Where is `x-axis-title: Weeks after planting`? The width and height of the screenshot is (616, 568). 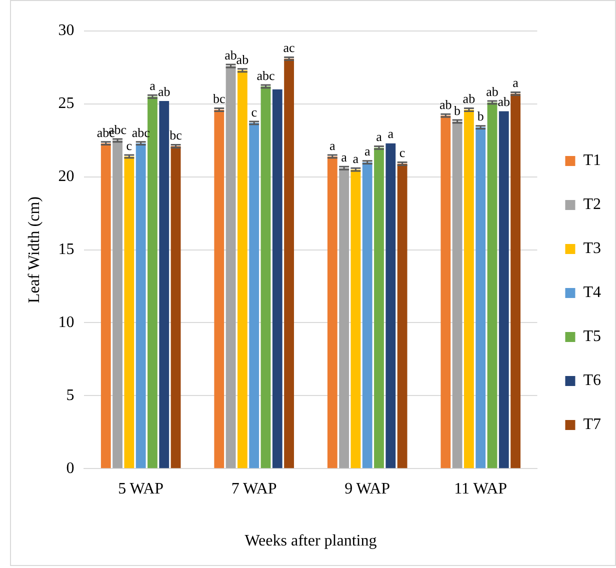 x-axis-title: Weeks after planting is located at coordinates (310, 541).